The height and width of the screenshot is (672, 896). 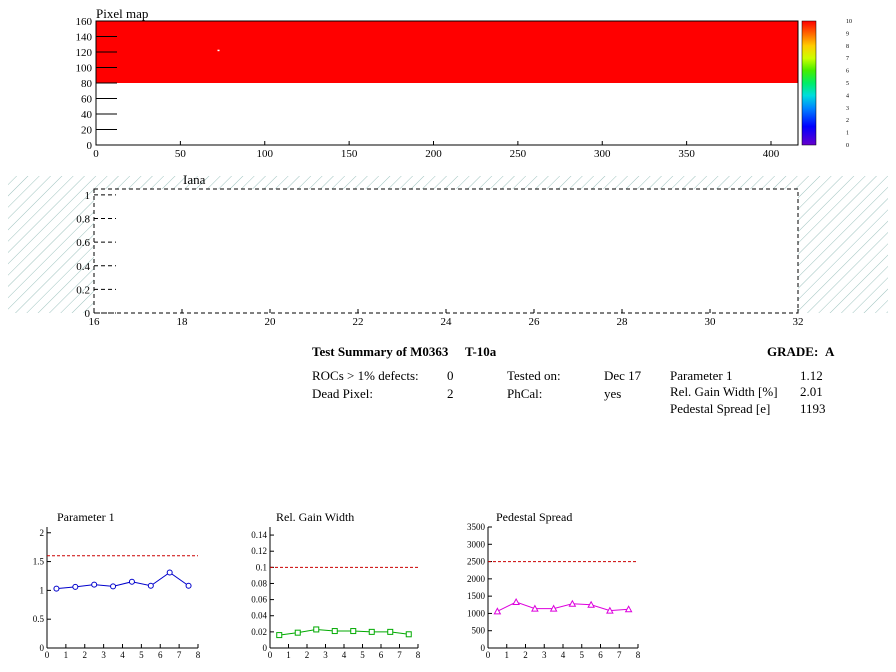 What do you see at coordinates (476, 613) in the screenshot?
I see `pedestal-spread-y-tick-label: 1000` at bounding box center [476, 613].